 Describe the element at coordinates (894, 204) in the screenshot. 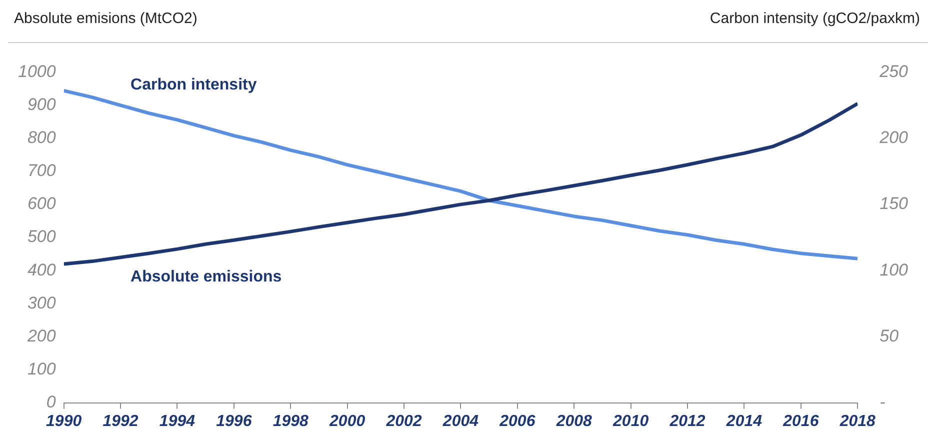

I see `y2-tick-label: 150` at that location.